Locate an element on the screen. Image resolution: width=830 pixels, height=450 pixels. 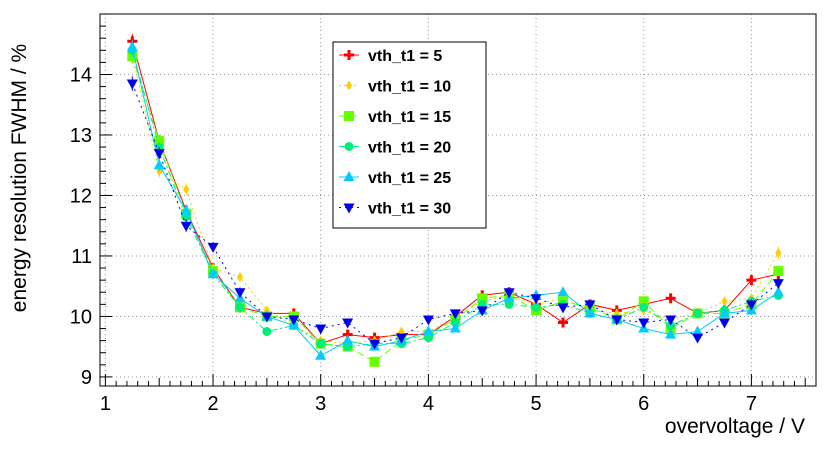
y-tick-label: 12 is located at coordinates (81, 196).